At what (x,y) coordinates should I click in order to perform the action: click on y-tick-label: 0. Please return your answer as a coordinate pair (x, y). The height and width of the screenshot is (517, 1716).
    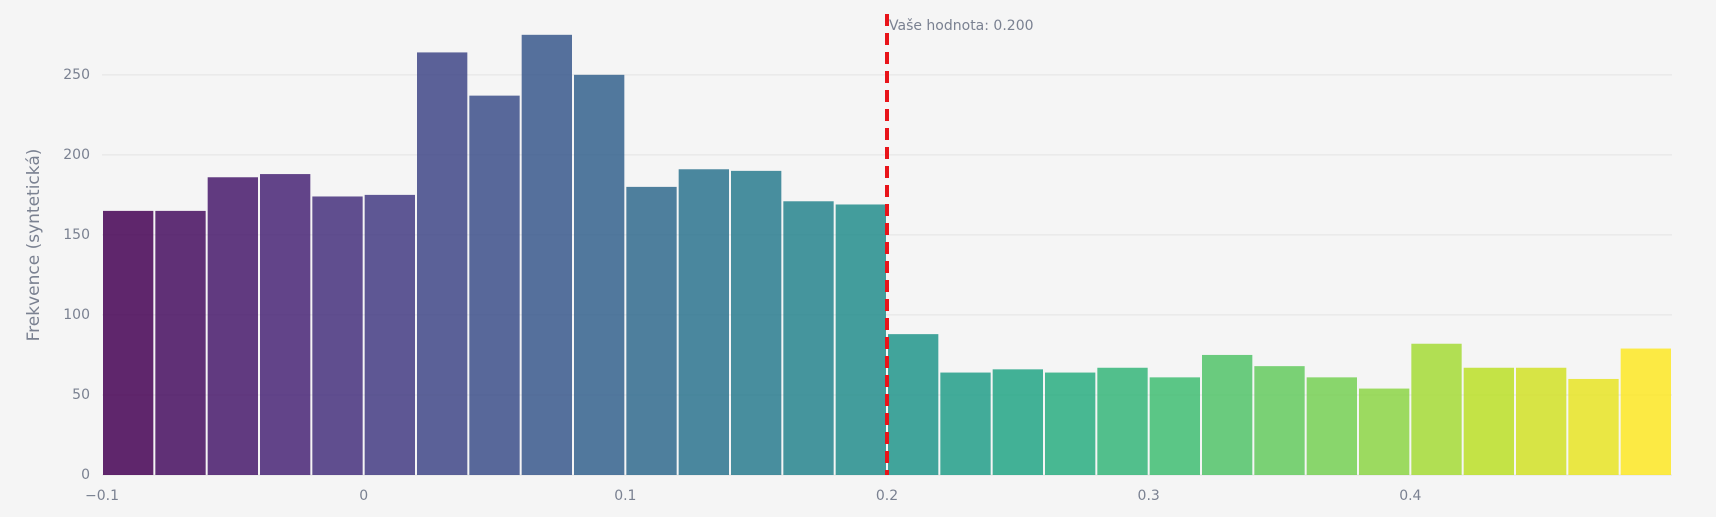
    Looking at the image, I should click on (85, 475).